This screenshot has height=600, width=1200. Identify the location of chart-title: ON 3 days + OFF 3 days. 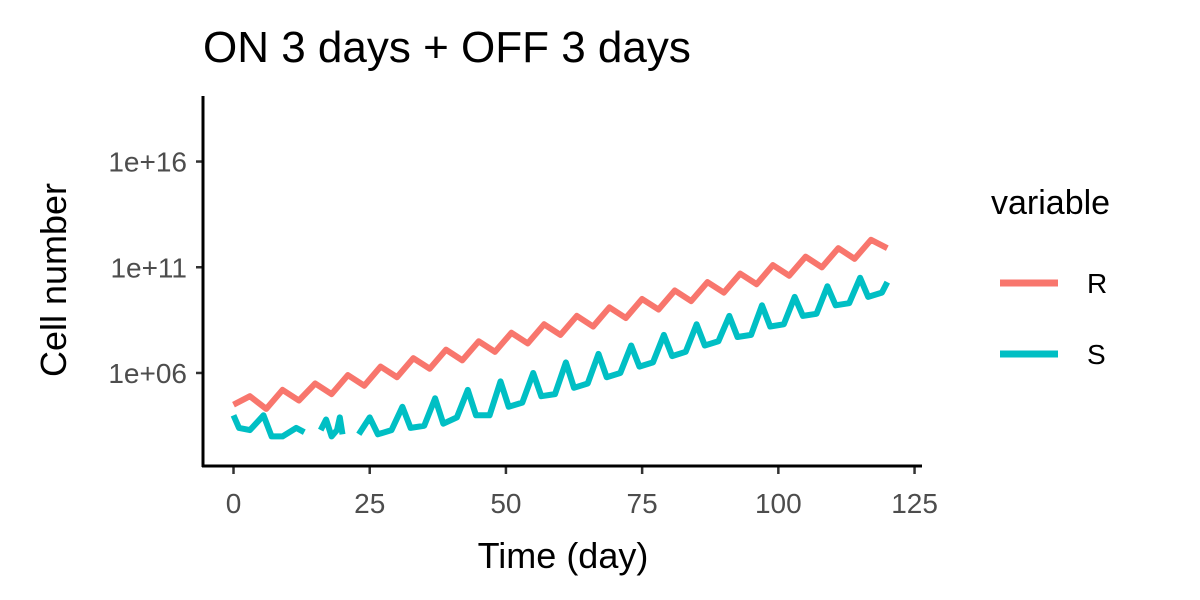
(447, 47).